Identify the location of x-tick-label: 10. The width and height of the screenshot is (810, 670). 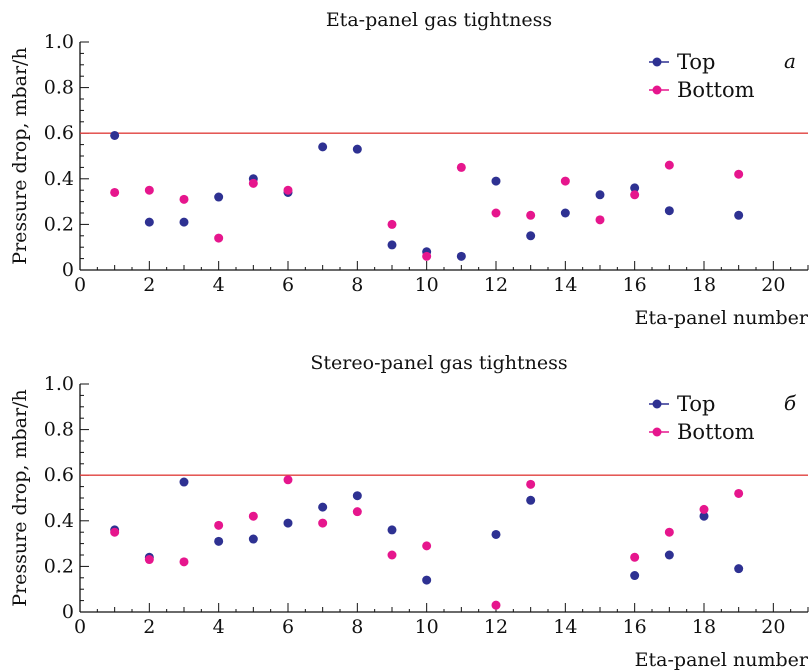
(427, 627).